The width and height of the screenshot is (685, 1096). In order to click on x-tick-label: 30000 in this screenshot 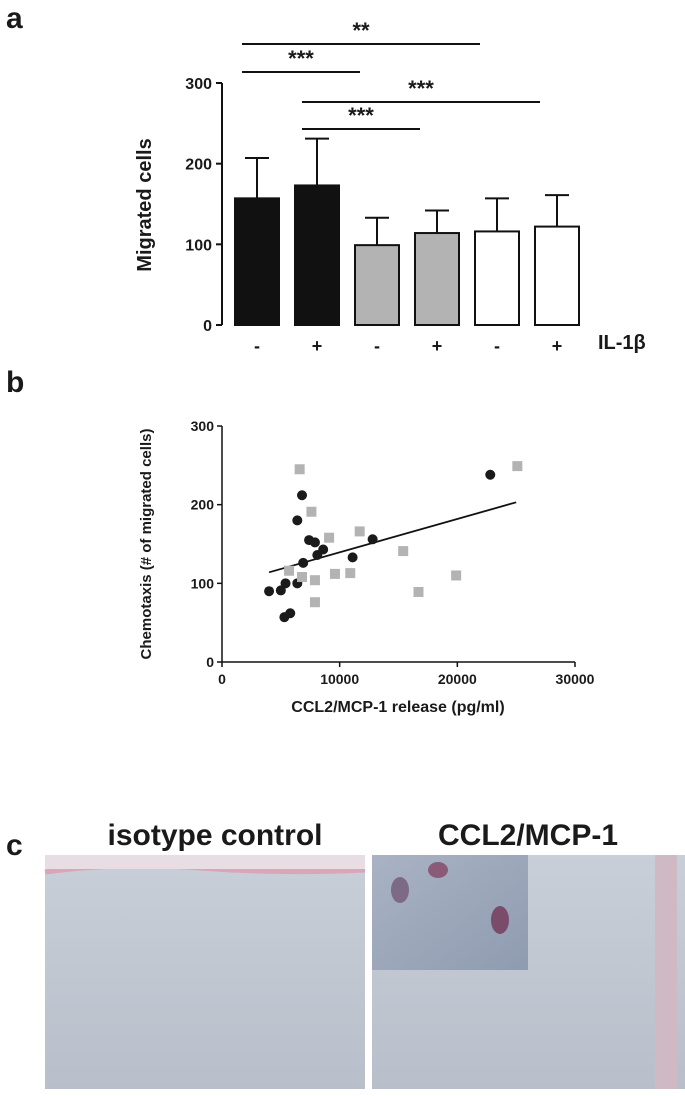, I will do `click(575, 679)`.